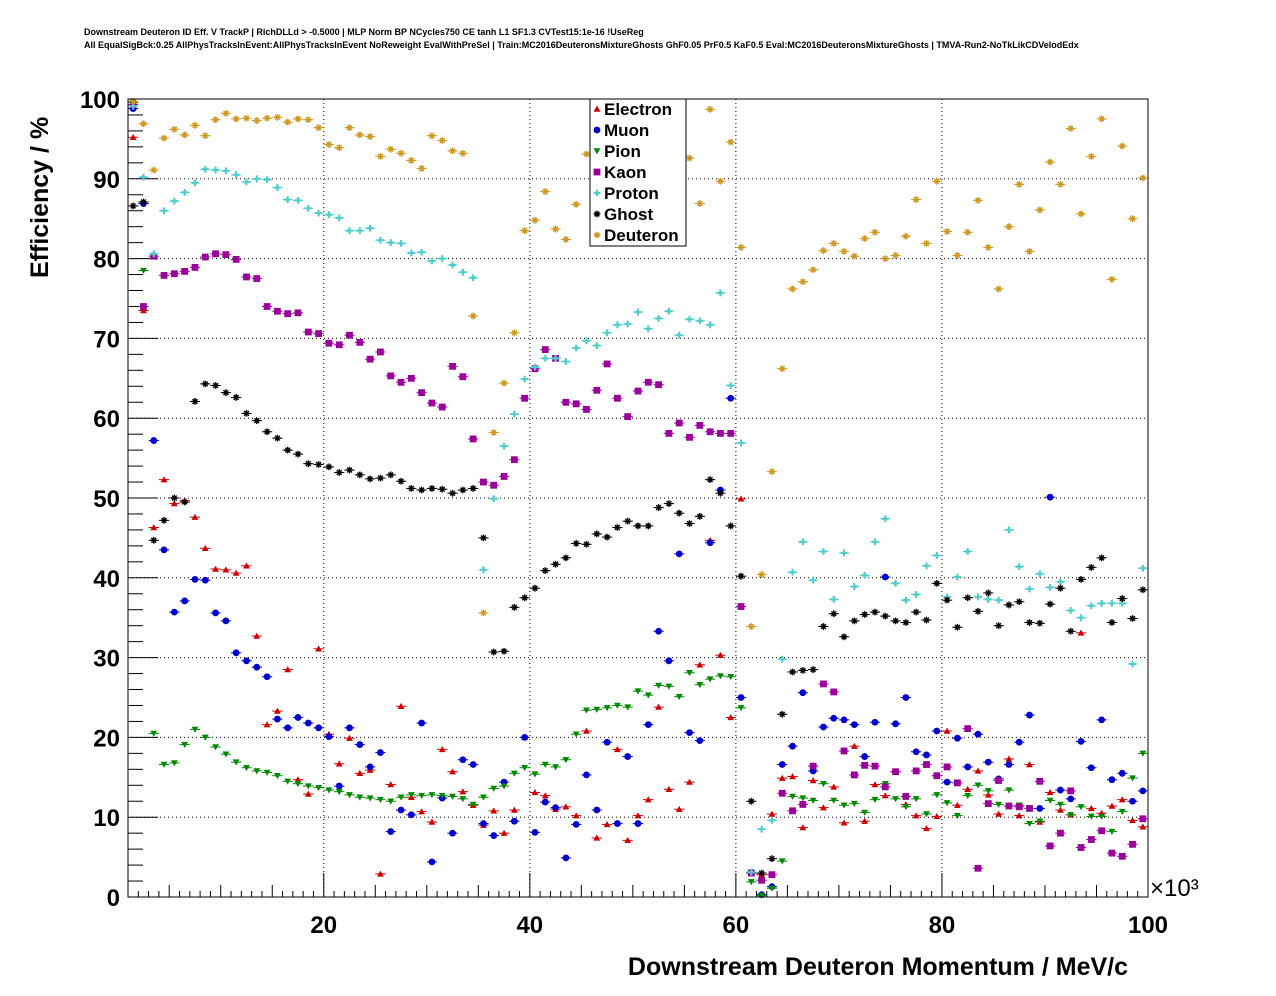 This screenshot has height=996, width=1276. Describe the element at coordinates (625, 172) in the screenshot. I see `legend-label-kaon: Kaon` at that location.